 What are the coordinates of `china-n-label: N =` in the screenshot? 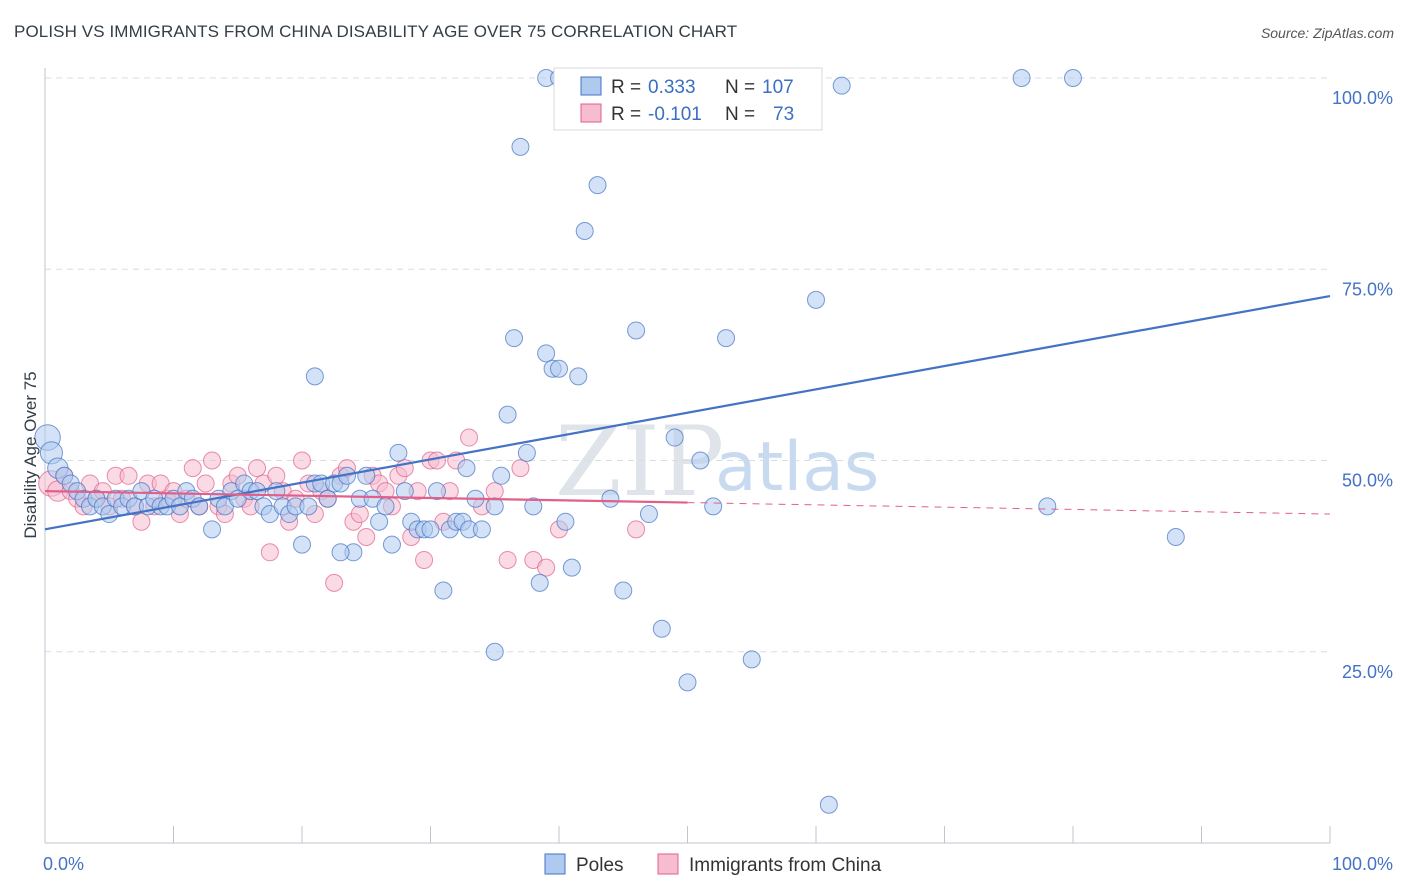 It's located at (740, 114).